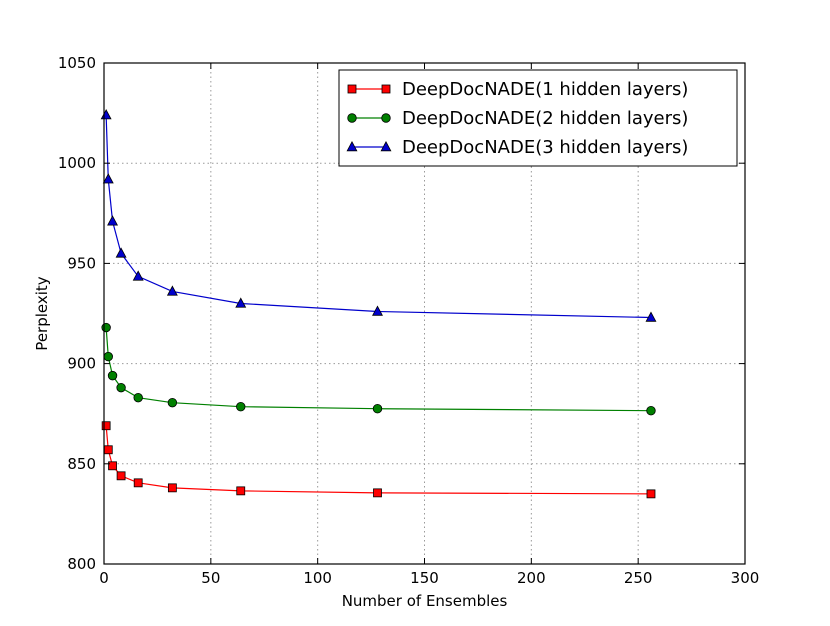  Describe the element at coordinates (424, 578) in the screenshot. I see `x-tick-label: 150` at that location.